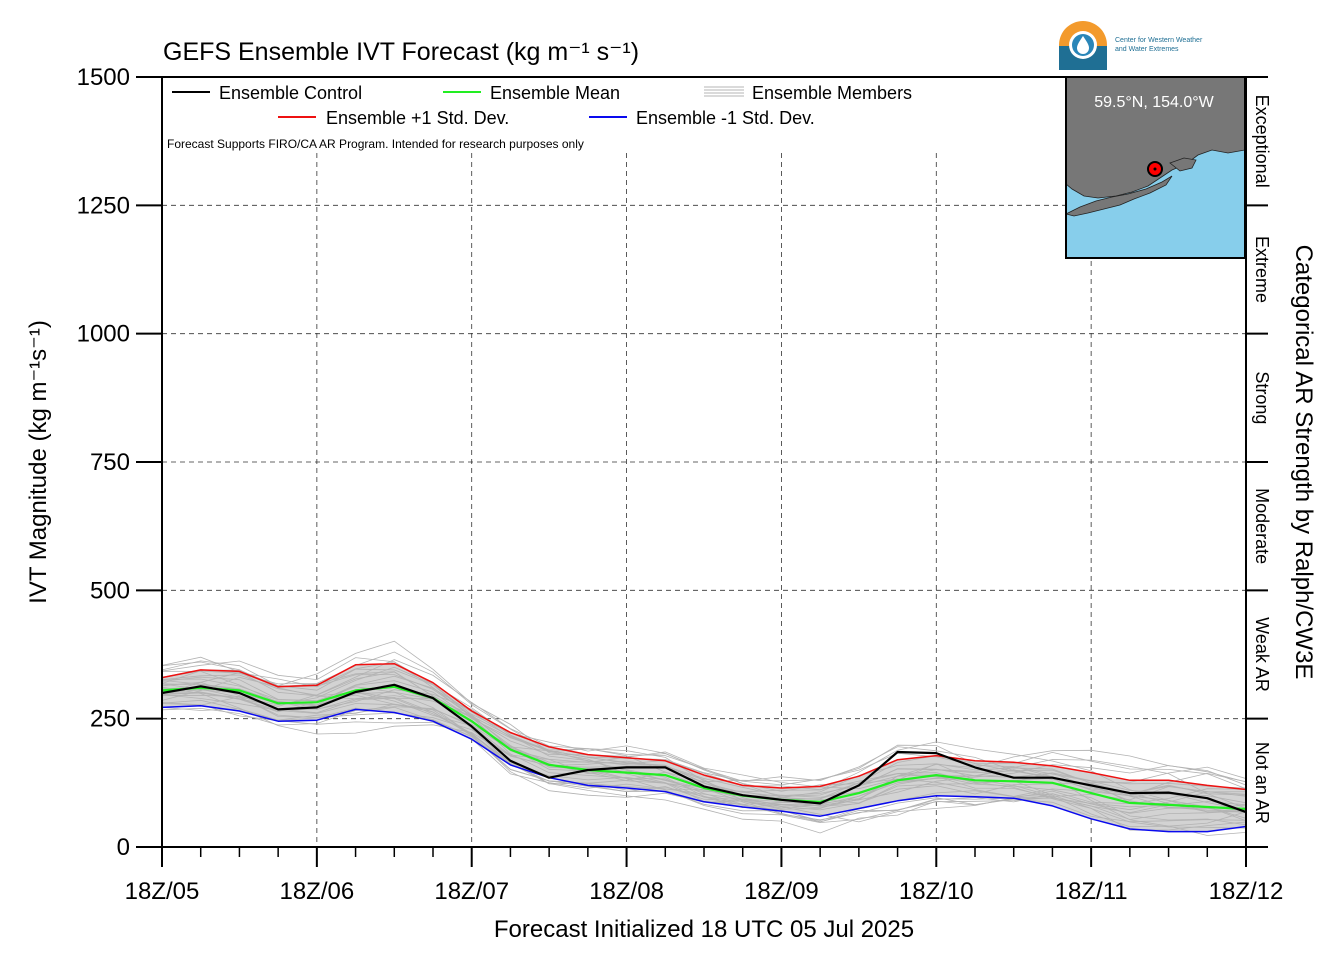 The image size is (1336, 962). I want to click on series-ensemble-control-line, so click(704, 748).